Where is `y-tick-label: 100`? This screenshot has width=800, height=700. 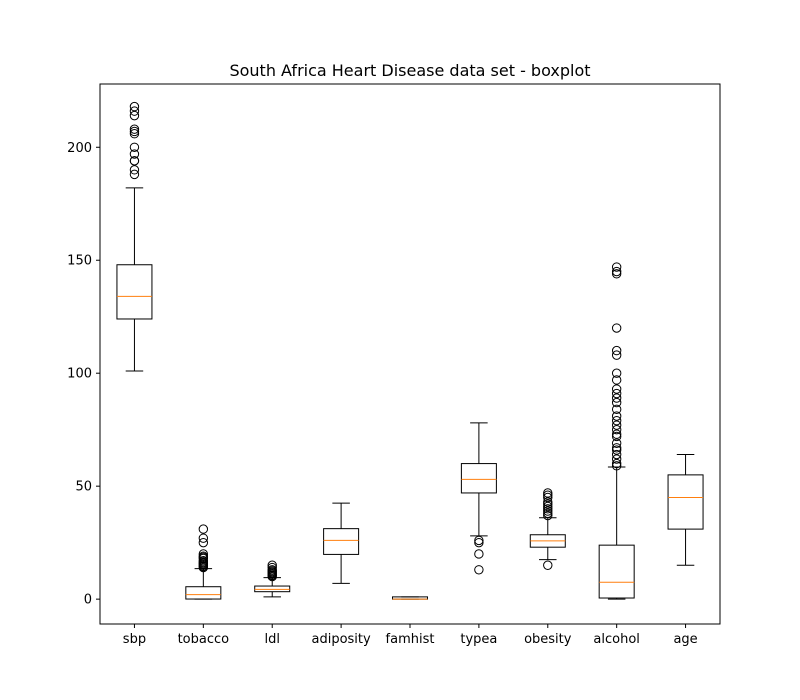
y-tick-label: 100 is located at coordinates (79, 374).